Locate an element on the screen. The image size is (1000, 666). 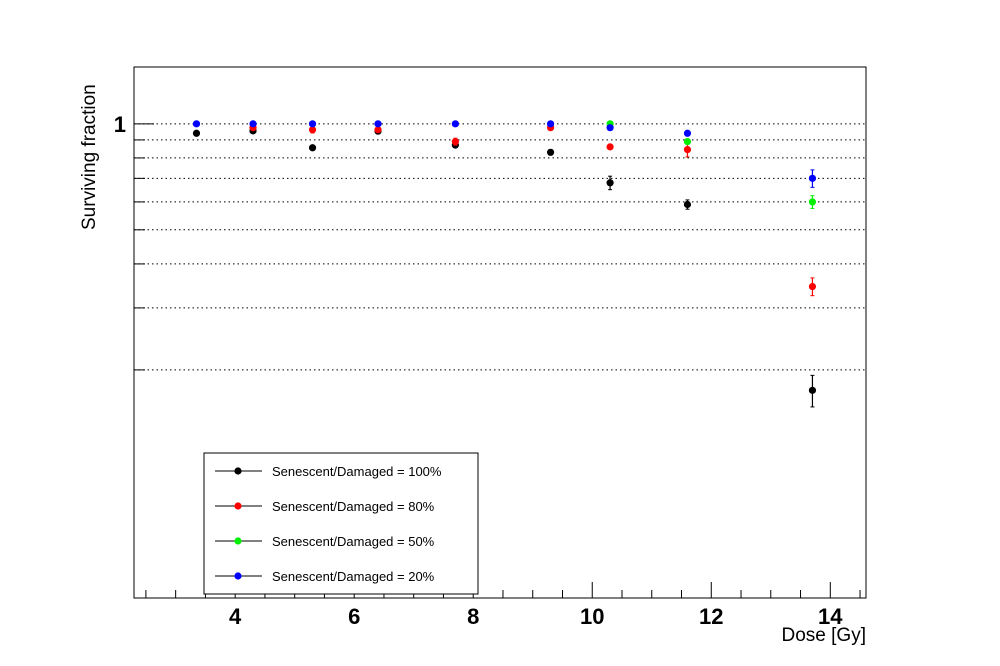
legend-label-80: Senescent/Damaged = 80% is located at coordinates (353, 506).